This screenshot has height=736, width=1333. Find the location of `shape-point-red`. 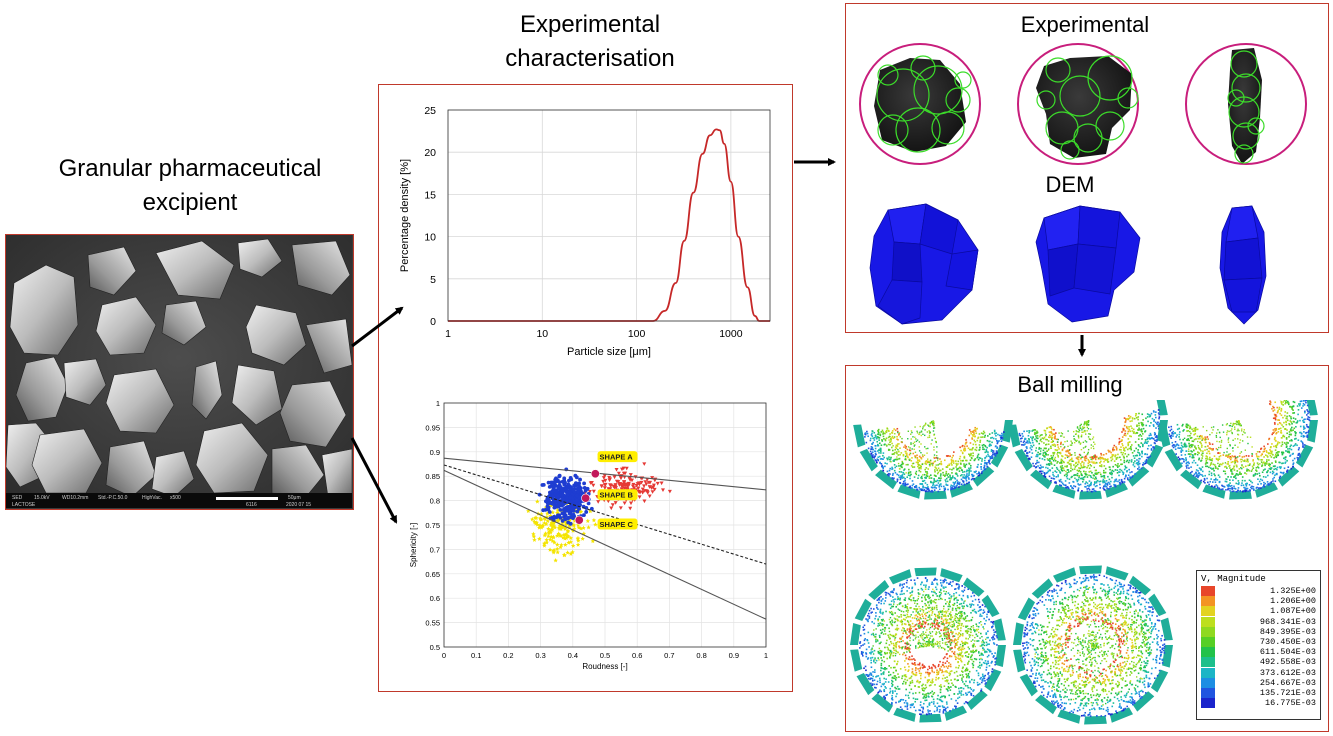

shape-point-red is located at coordinates (625, 473).